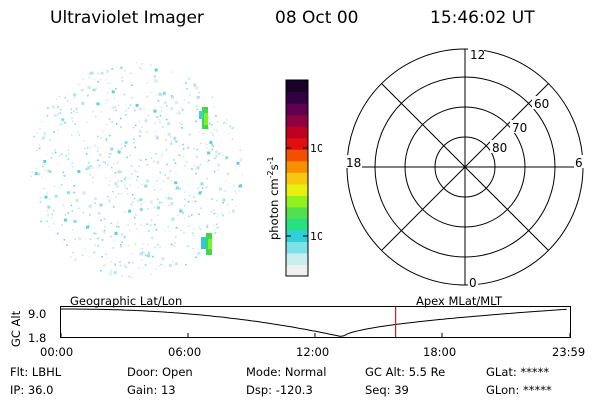 The height and width of the screenshot is (400, 600). I want to click on mlt-label-12: 12, so click(477, 55).